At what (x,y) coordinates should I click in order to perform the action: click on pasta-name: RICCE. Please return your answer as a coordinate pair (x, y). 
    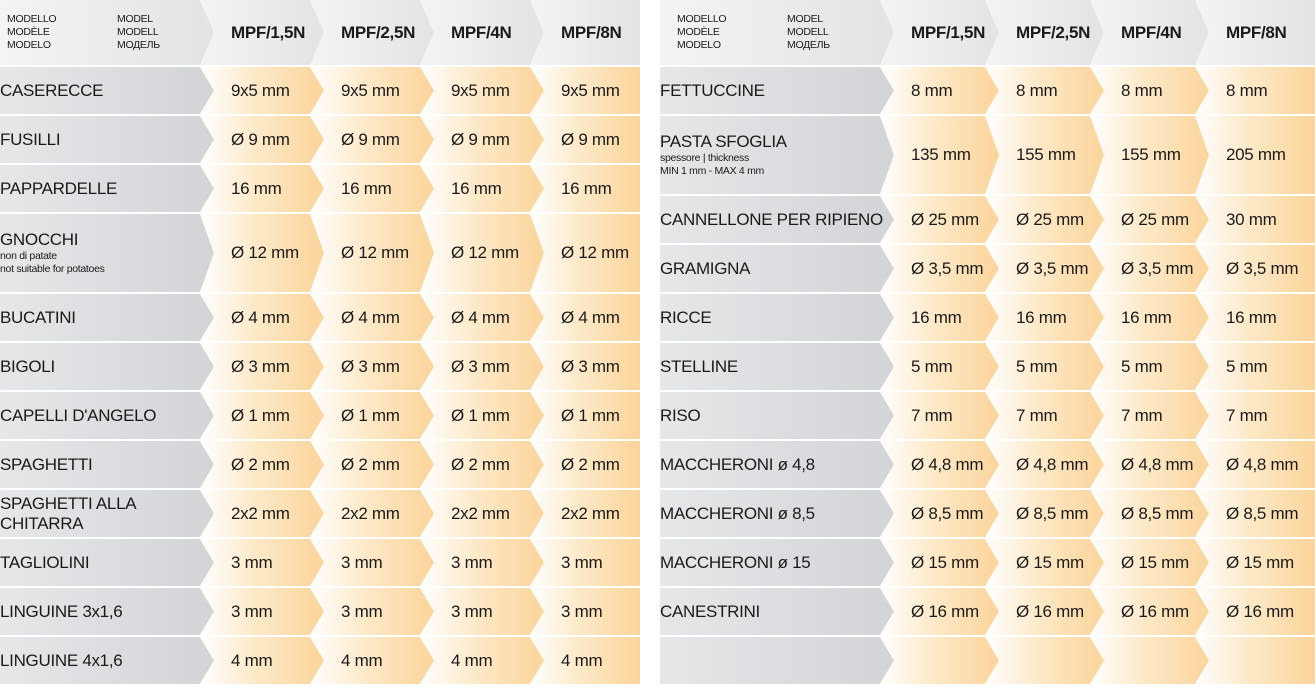
    Looking at the image, I should click on (686, 317).